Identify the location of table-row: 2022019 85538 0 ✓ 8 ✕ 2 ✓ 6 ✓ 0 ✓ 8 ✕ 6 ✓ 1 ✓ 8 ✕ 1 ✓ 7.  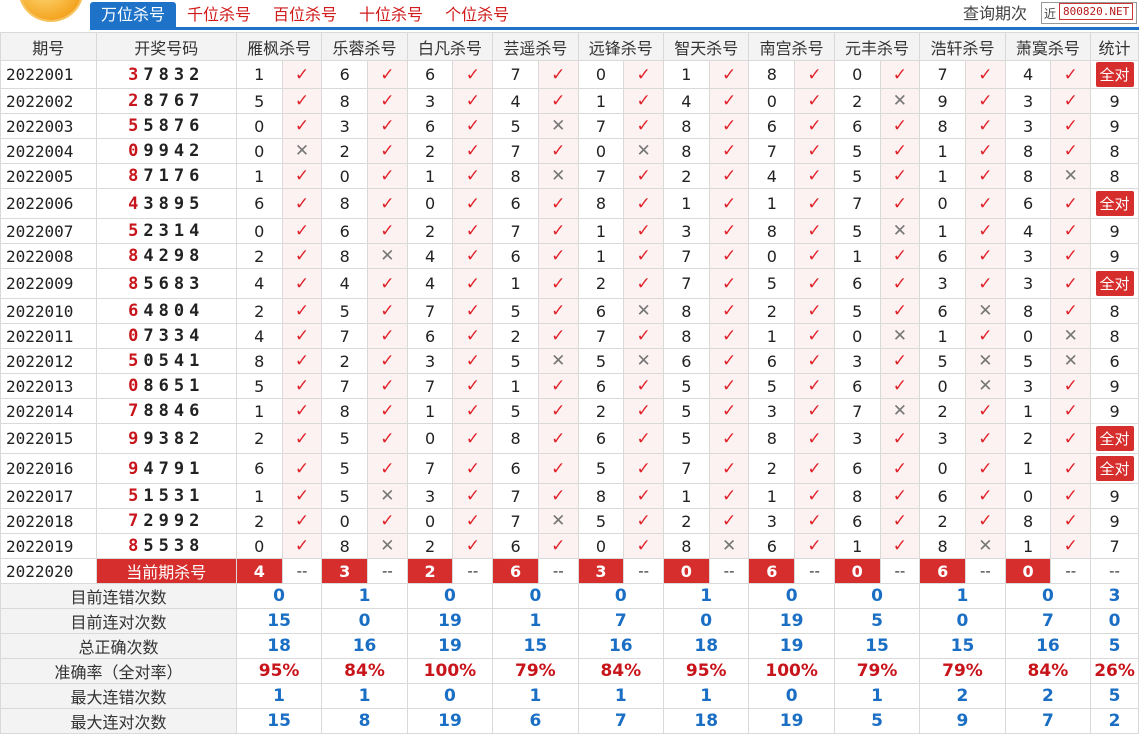
(569, 546).